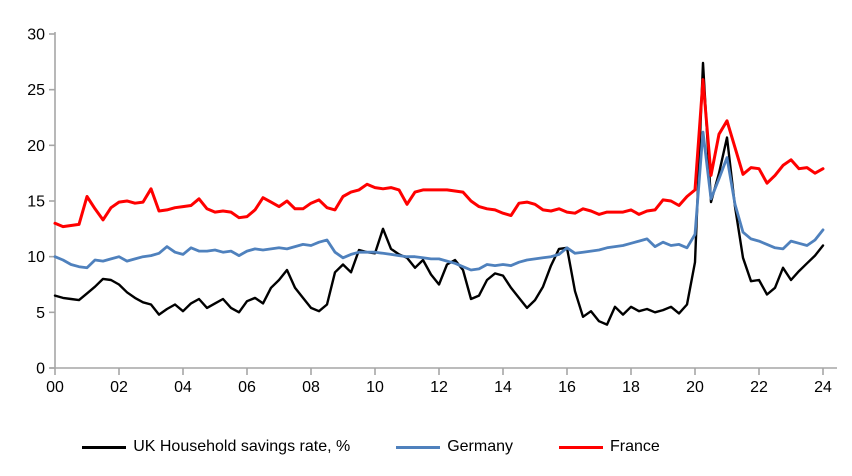  I want to click on x-tick-label: 02, so click(119, 387).